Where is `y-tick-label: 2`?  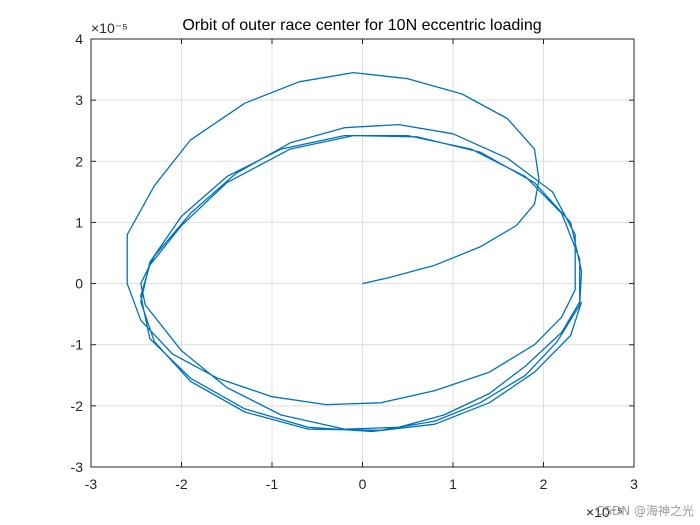
y-tick-label: 2 is located at coordinates (79, 161).